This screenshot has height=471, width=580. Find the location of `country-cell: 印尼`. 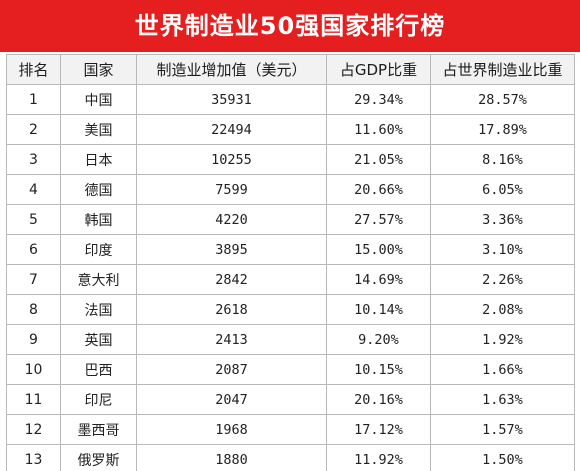

country-cell: 印尼 is located at coordinates (98, 399).